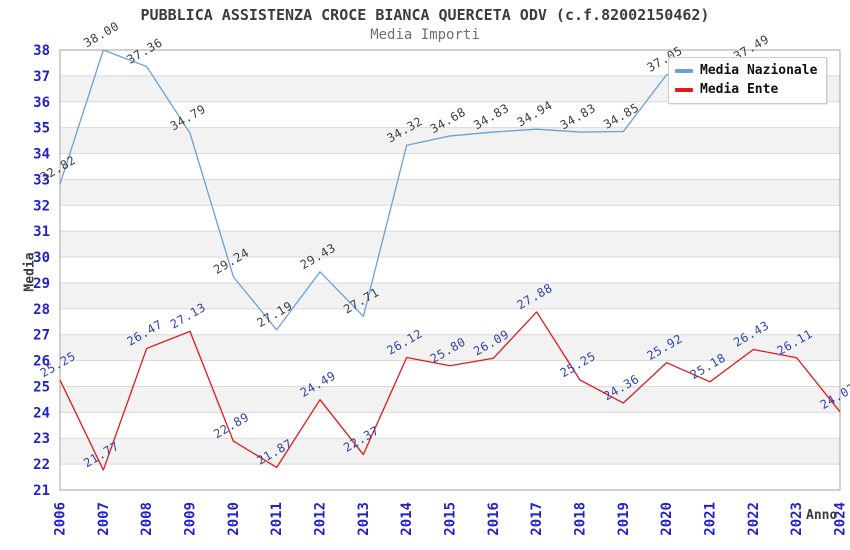 Image resolution: width=850 pixels, height=550 pixels. Describe the element at coordinates (364, 519) in the screenshot. I see `x-tick-label: 2013` at that location.